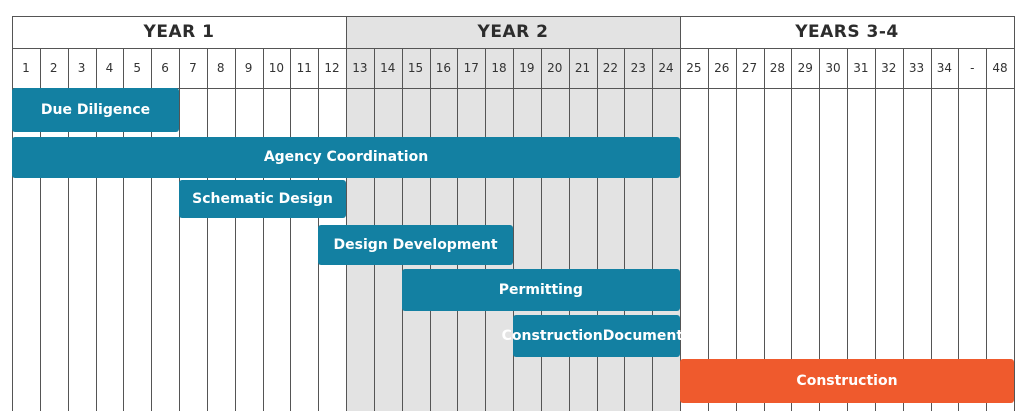  Describe the element at coordinates (610, 68) in the screenshot. I see `month-label-22: 22` at that location.